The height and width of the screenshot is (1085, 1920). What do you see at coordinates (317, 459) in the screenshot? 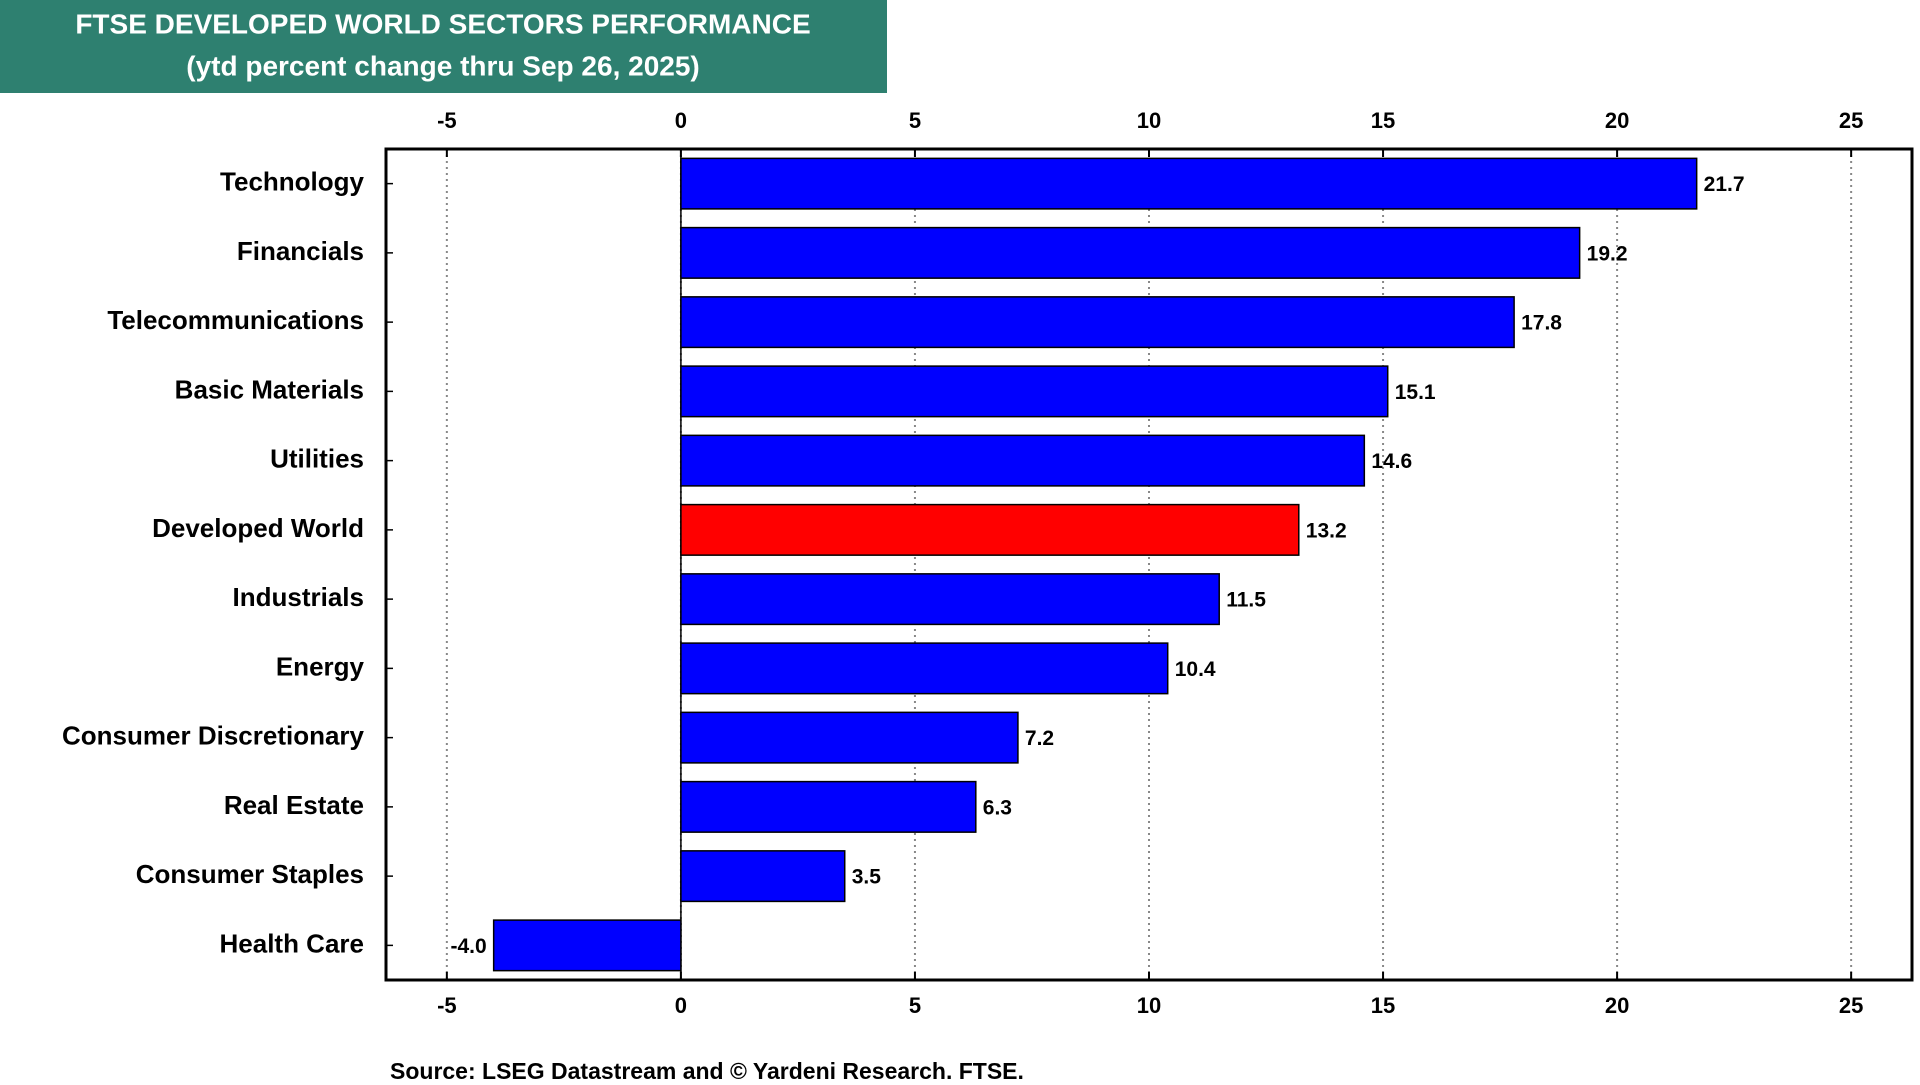
I see `y-tick-label: Utilities` at bounding box center [317, 459].